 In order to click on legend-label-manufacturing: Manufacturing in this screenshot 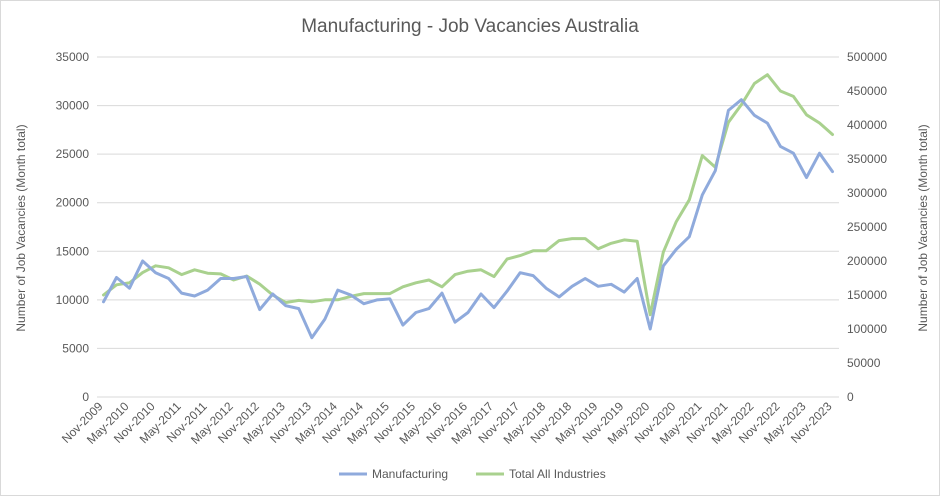, I will do `click(410, 474)`.